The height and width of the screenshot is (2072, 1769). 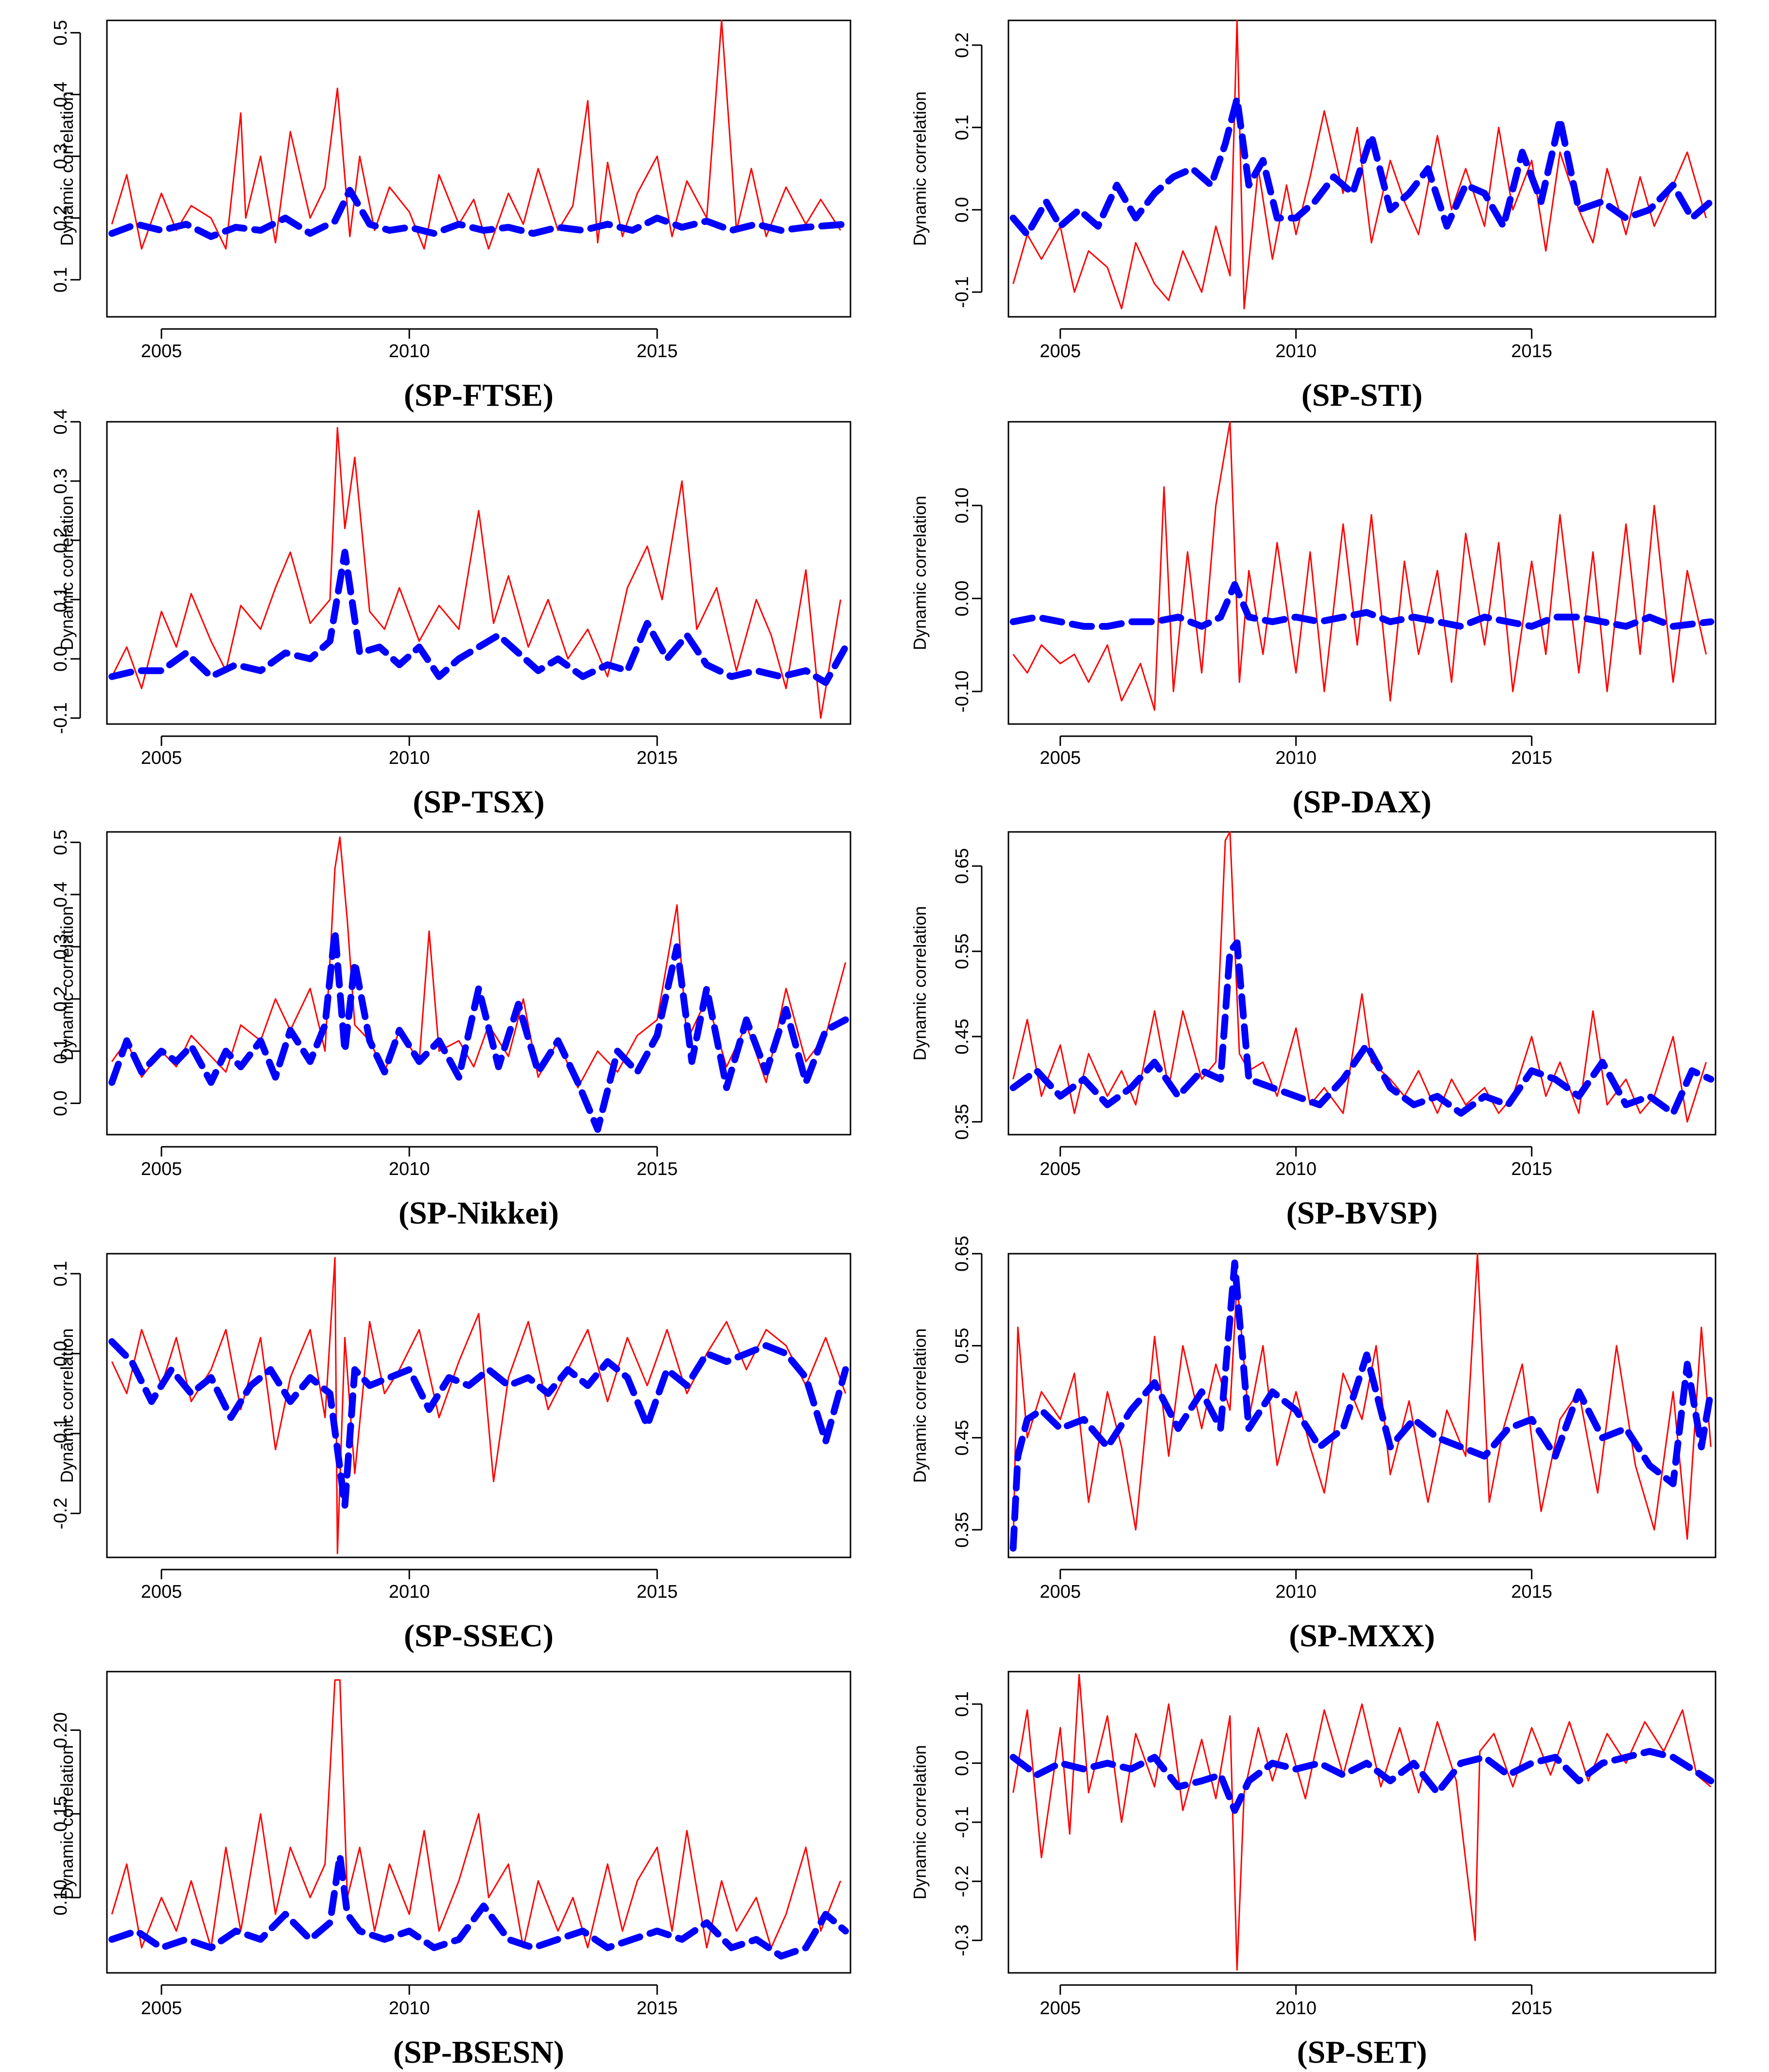 I want to click on y-tick-label: 0.20, so click(x=61, y=1730).